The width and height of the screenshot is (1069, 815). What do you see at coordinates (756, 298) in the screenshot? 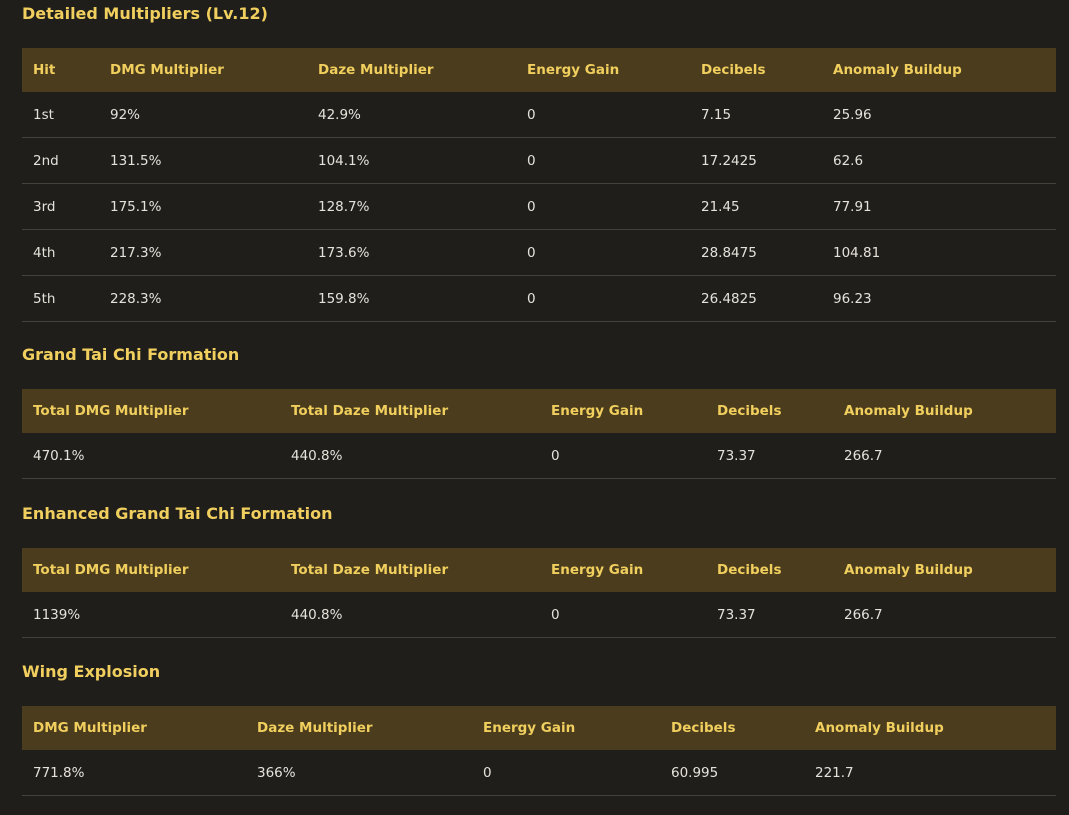
I see `table-cell: 26.4825` at bounding box center [756, 298].